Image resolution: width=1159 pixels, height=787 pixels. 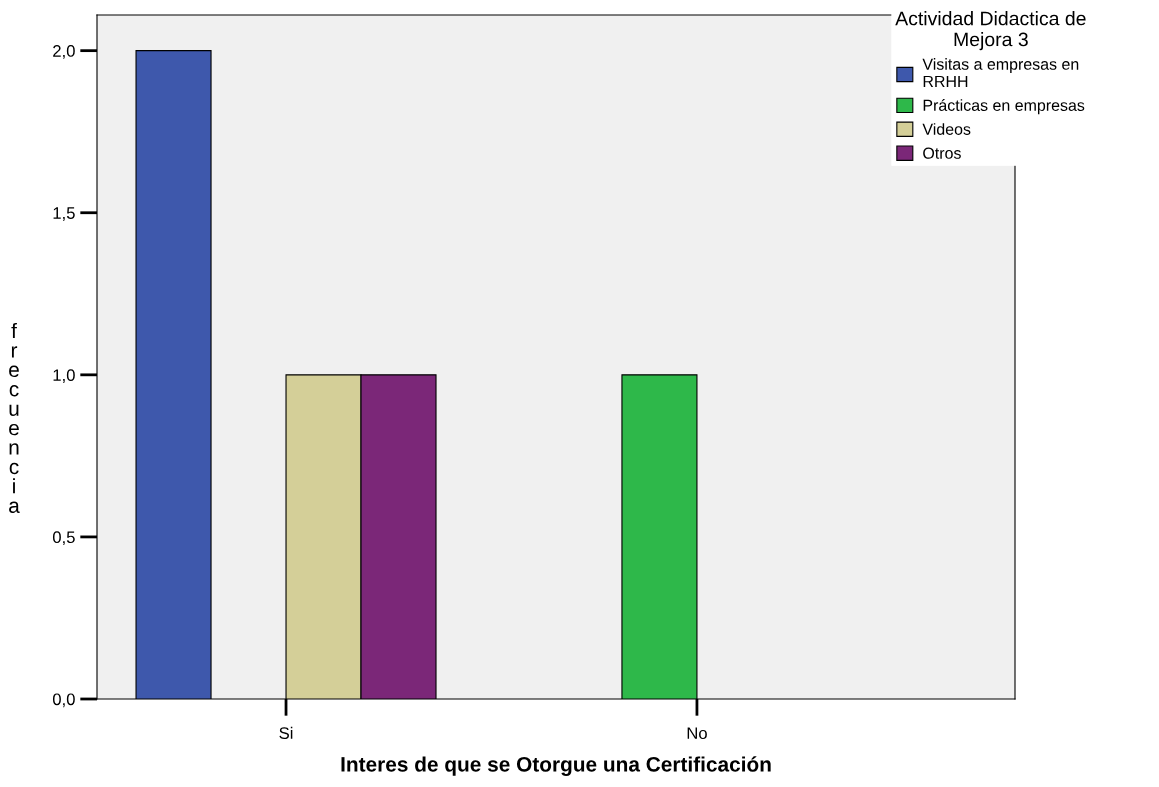 What do you see at coordinates (64, 214) in the screenshot?
I see `y-tick-label: 1,5` at bounding box center [64, 214].